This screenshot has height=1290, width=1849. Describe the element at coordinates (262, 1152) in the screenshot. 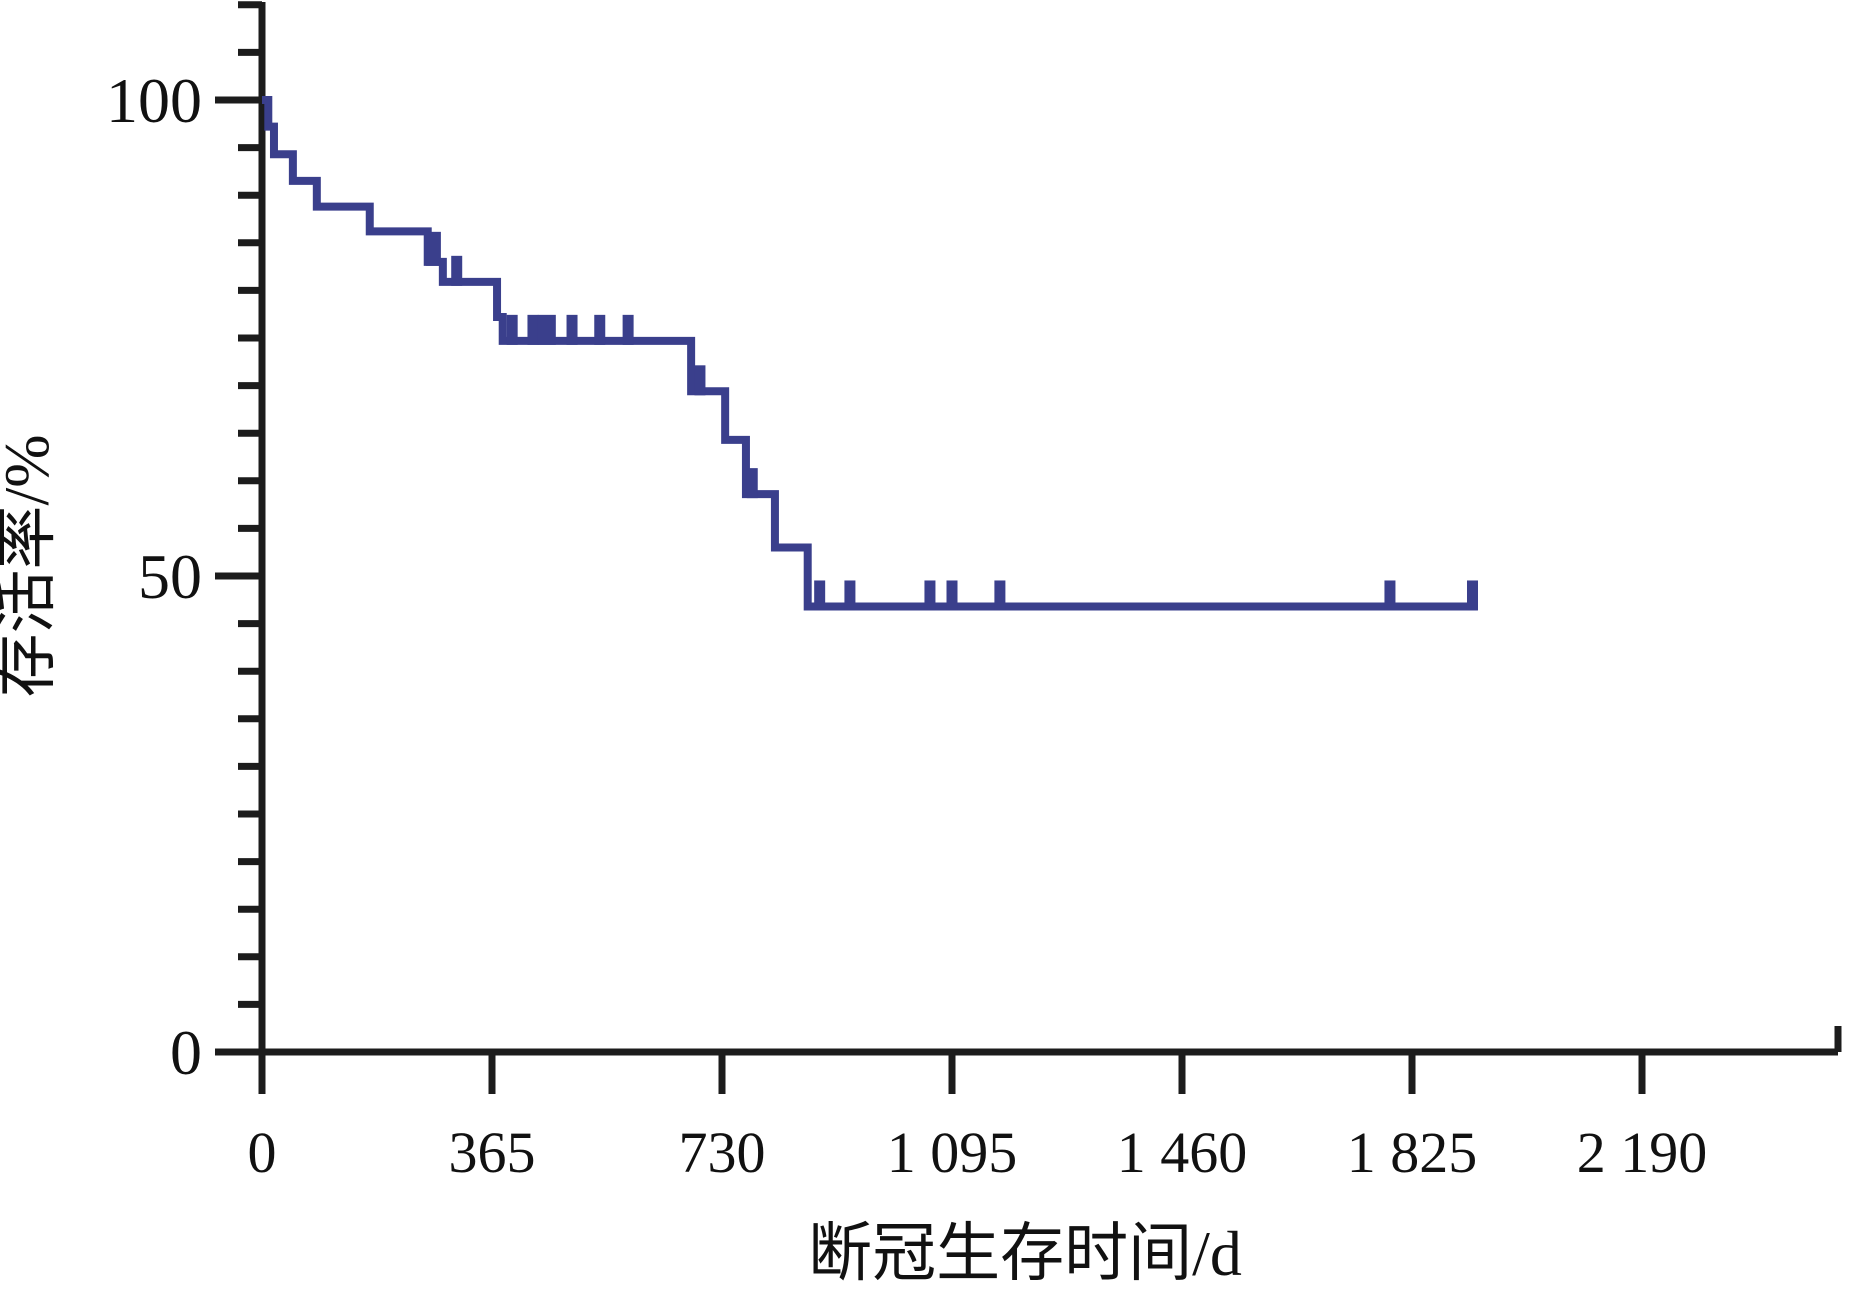

I see `x-tick-label: 0` at that location.